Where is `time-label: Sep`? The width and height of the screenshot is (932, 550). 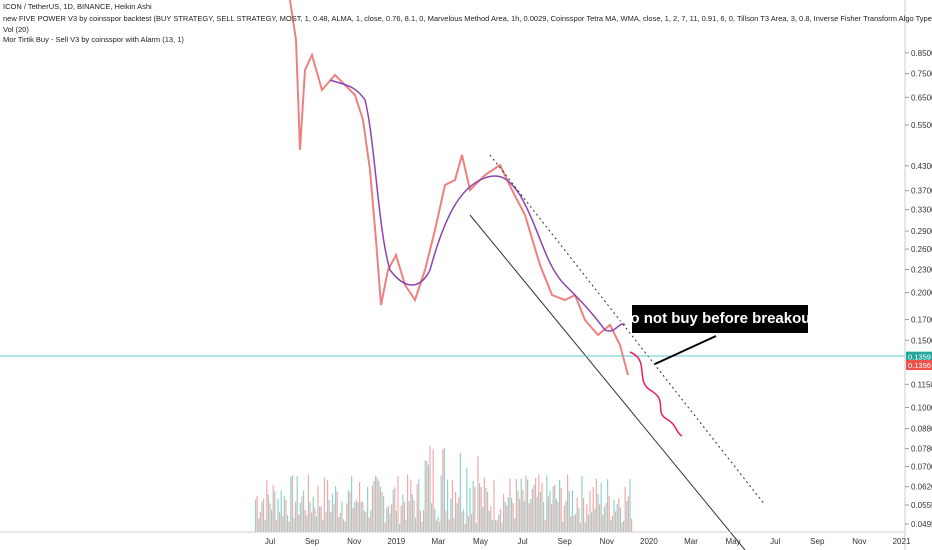 time-label: Sep is located at coordinates (312, 541).